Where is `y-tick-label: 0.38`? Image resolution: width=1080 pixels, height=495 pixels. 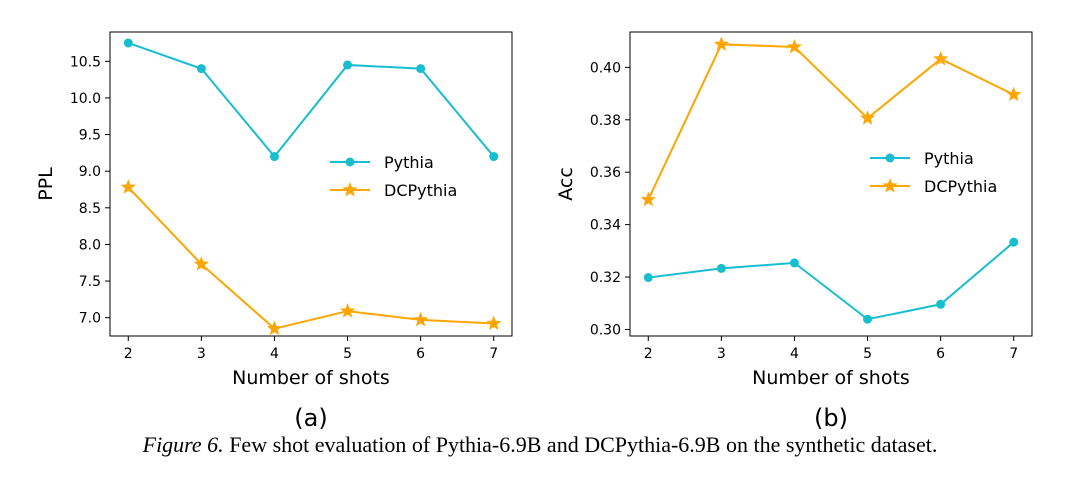
y-tick-label: 0.38 is located at coordinates (605, 121).